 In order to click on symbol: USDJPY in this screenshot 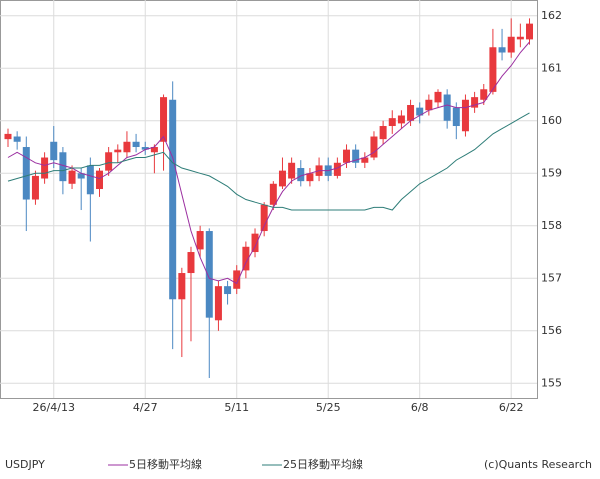, I will do `click(25, 464)`.